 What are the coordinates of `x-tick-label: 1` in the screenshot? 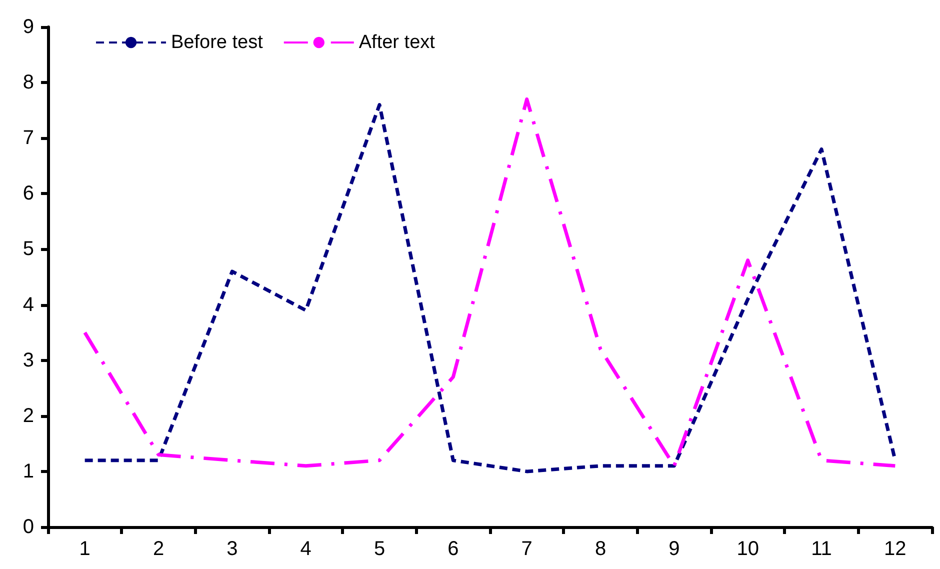 It's located at (84, 549).